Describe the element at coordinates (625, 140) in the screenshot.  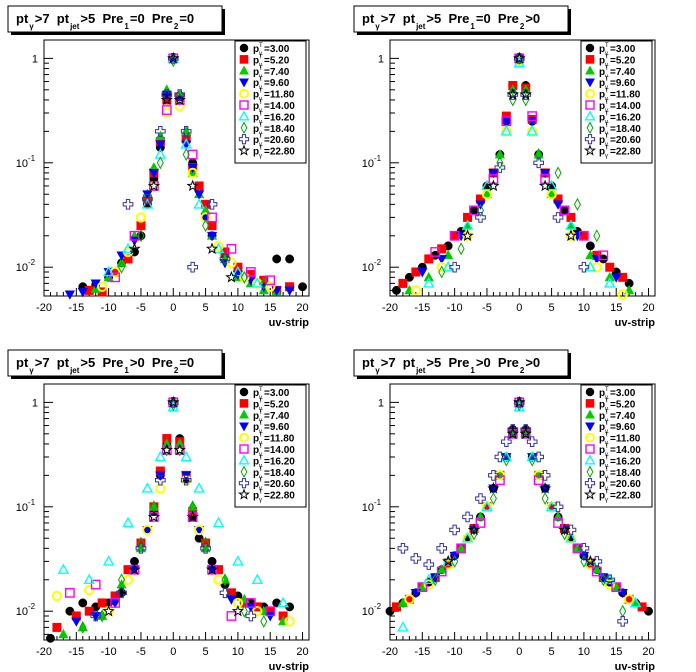
I see `legend-label: =20.60` at that location.